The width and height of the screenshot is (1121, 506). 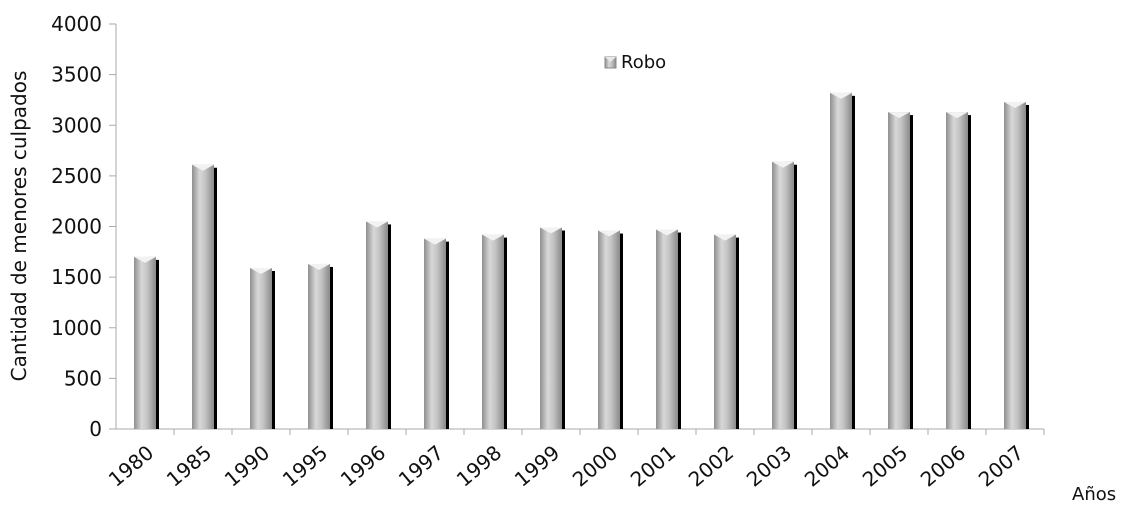 What do you see at coordinates (247, 465) in the screenshot?
I see `x-tick-label: 1990` at bounding box center [247, 465].